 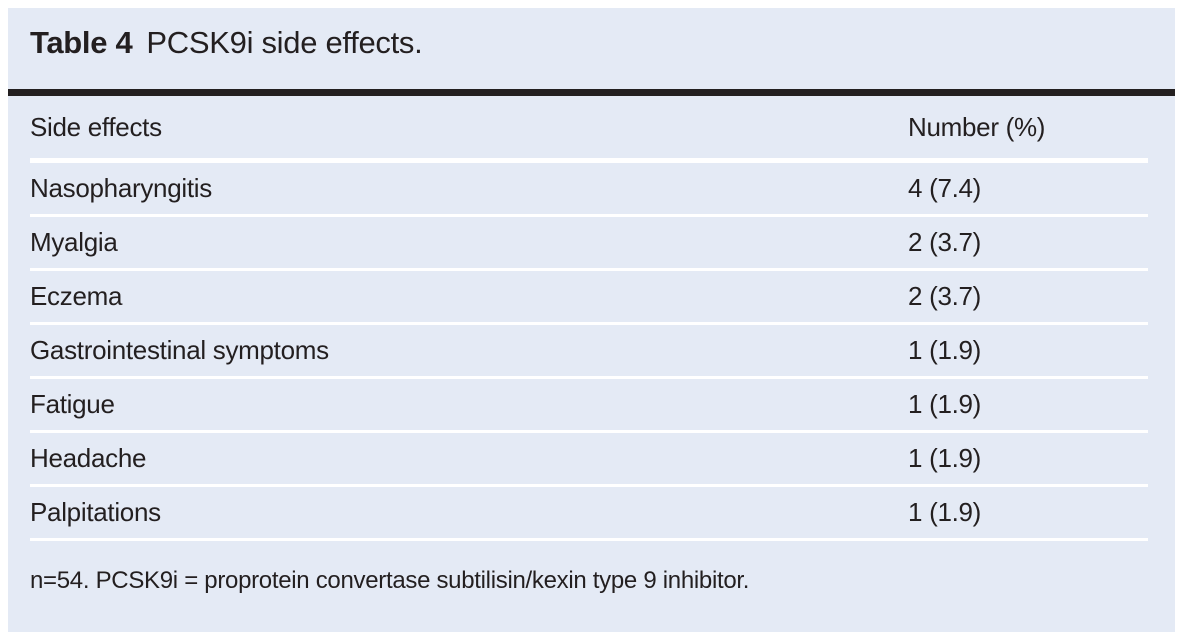 What do you see at coordinates (591, 35) in the screenshot?
I see `table-caption: Table 4 PCSK9i side effects.` at bounding box center [591, 35].